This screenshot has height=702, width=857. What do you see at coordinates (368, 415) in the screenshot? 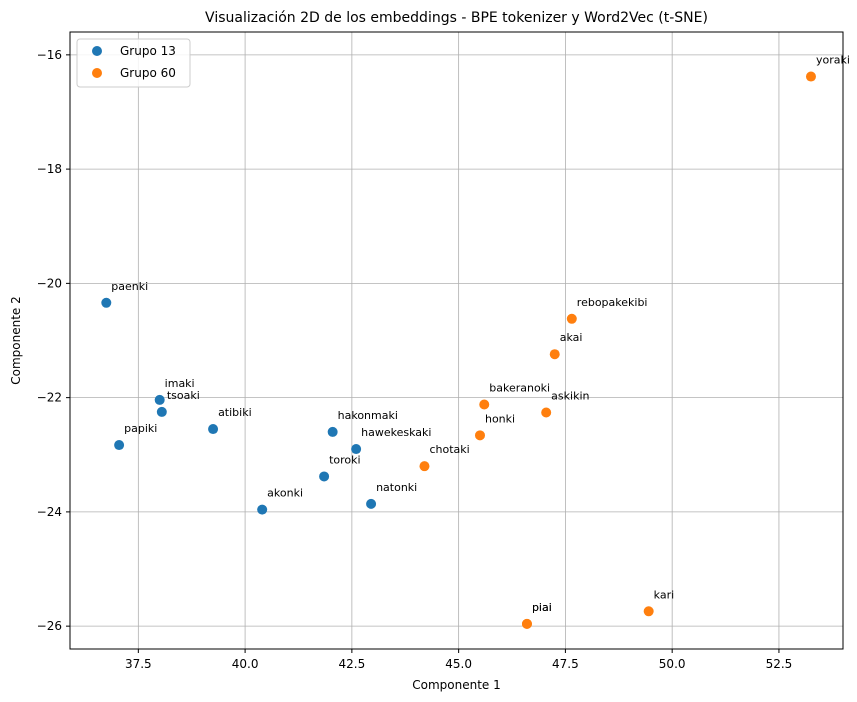
I see `point-label: hakonmaki` at bounding box center [368, 415].